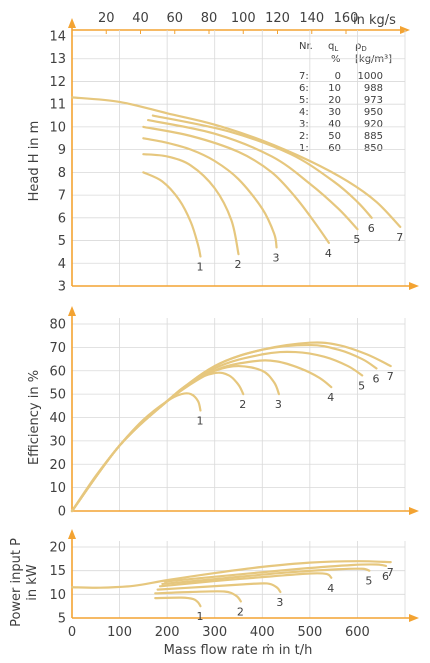 The width and height of the screenshot is (430, 663). What do you see at coordinates (57, 37) in the screenshot?
I see `y-tick-label: 14` at bounding box center [57, 37].